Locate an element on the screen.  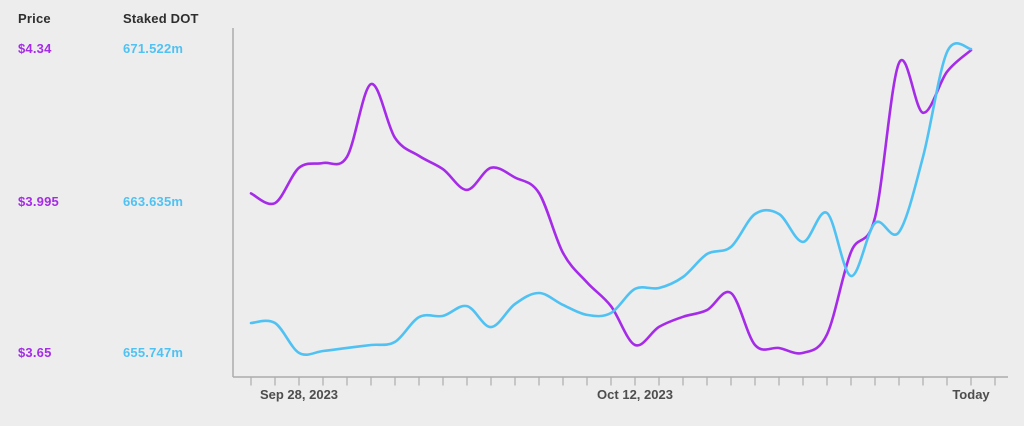
price-axis-max-label: $4.34 is located at coordinates (35, 48).